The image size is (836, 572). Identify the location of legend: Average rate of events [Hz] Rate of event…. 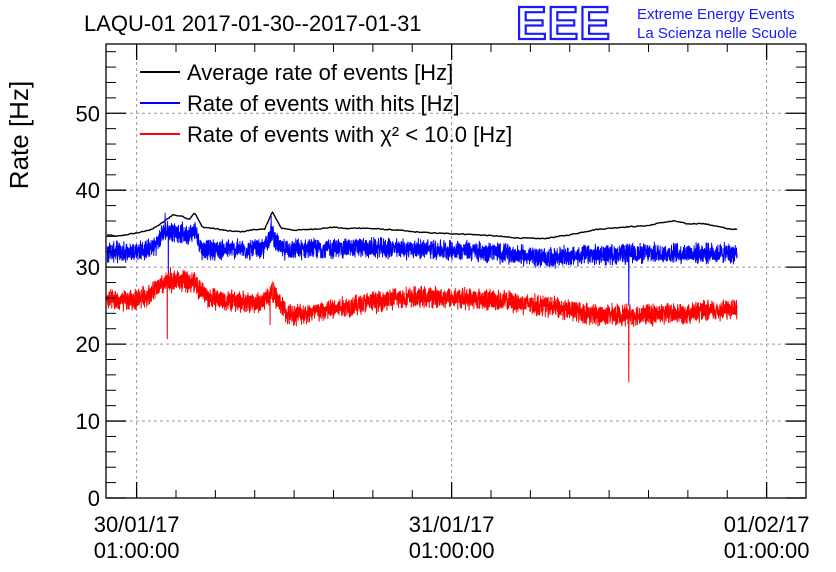
(326, 103).